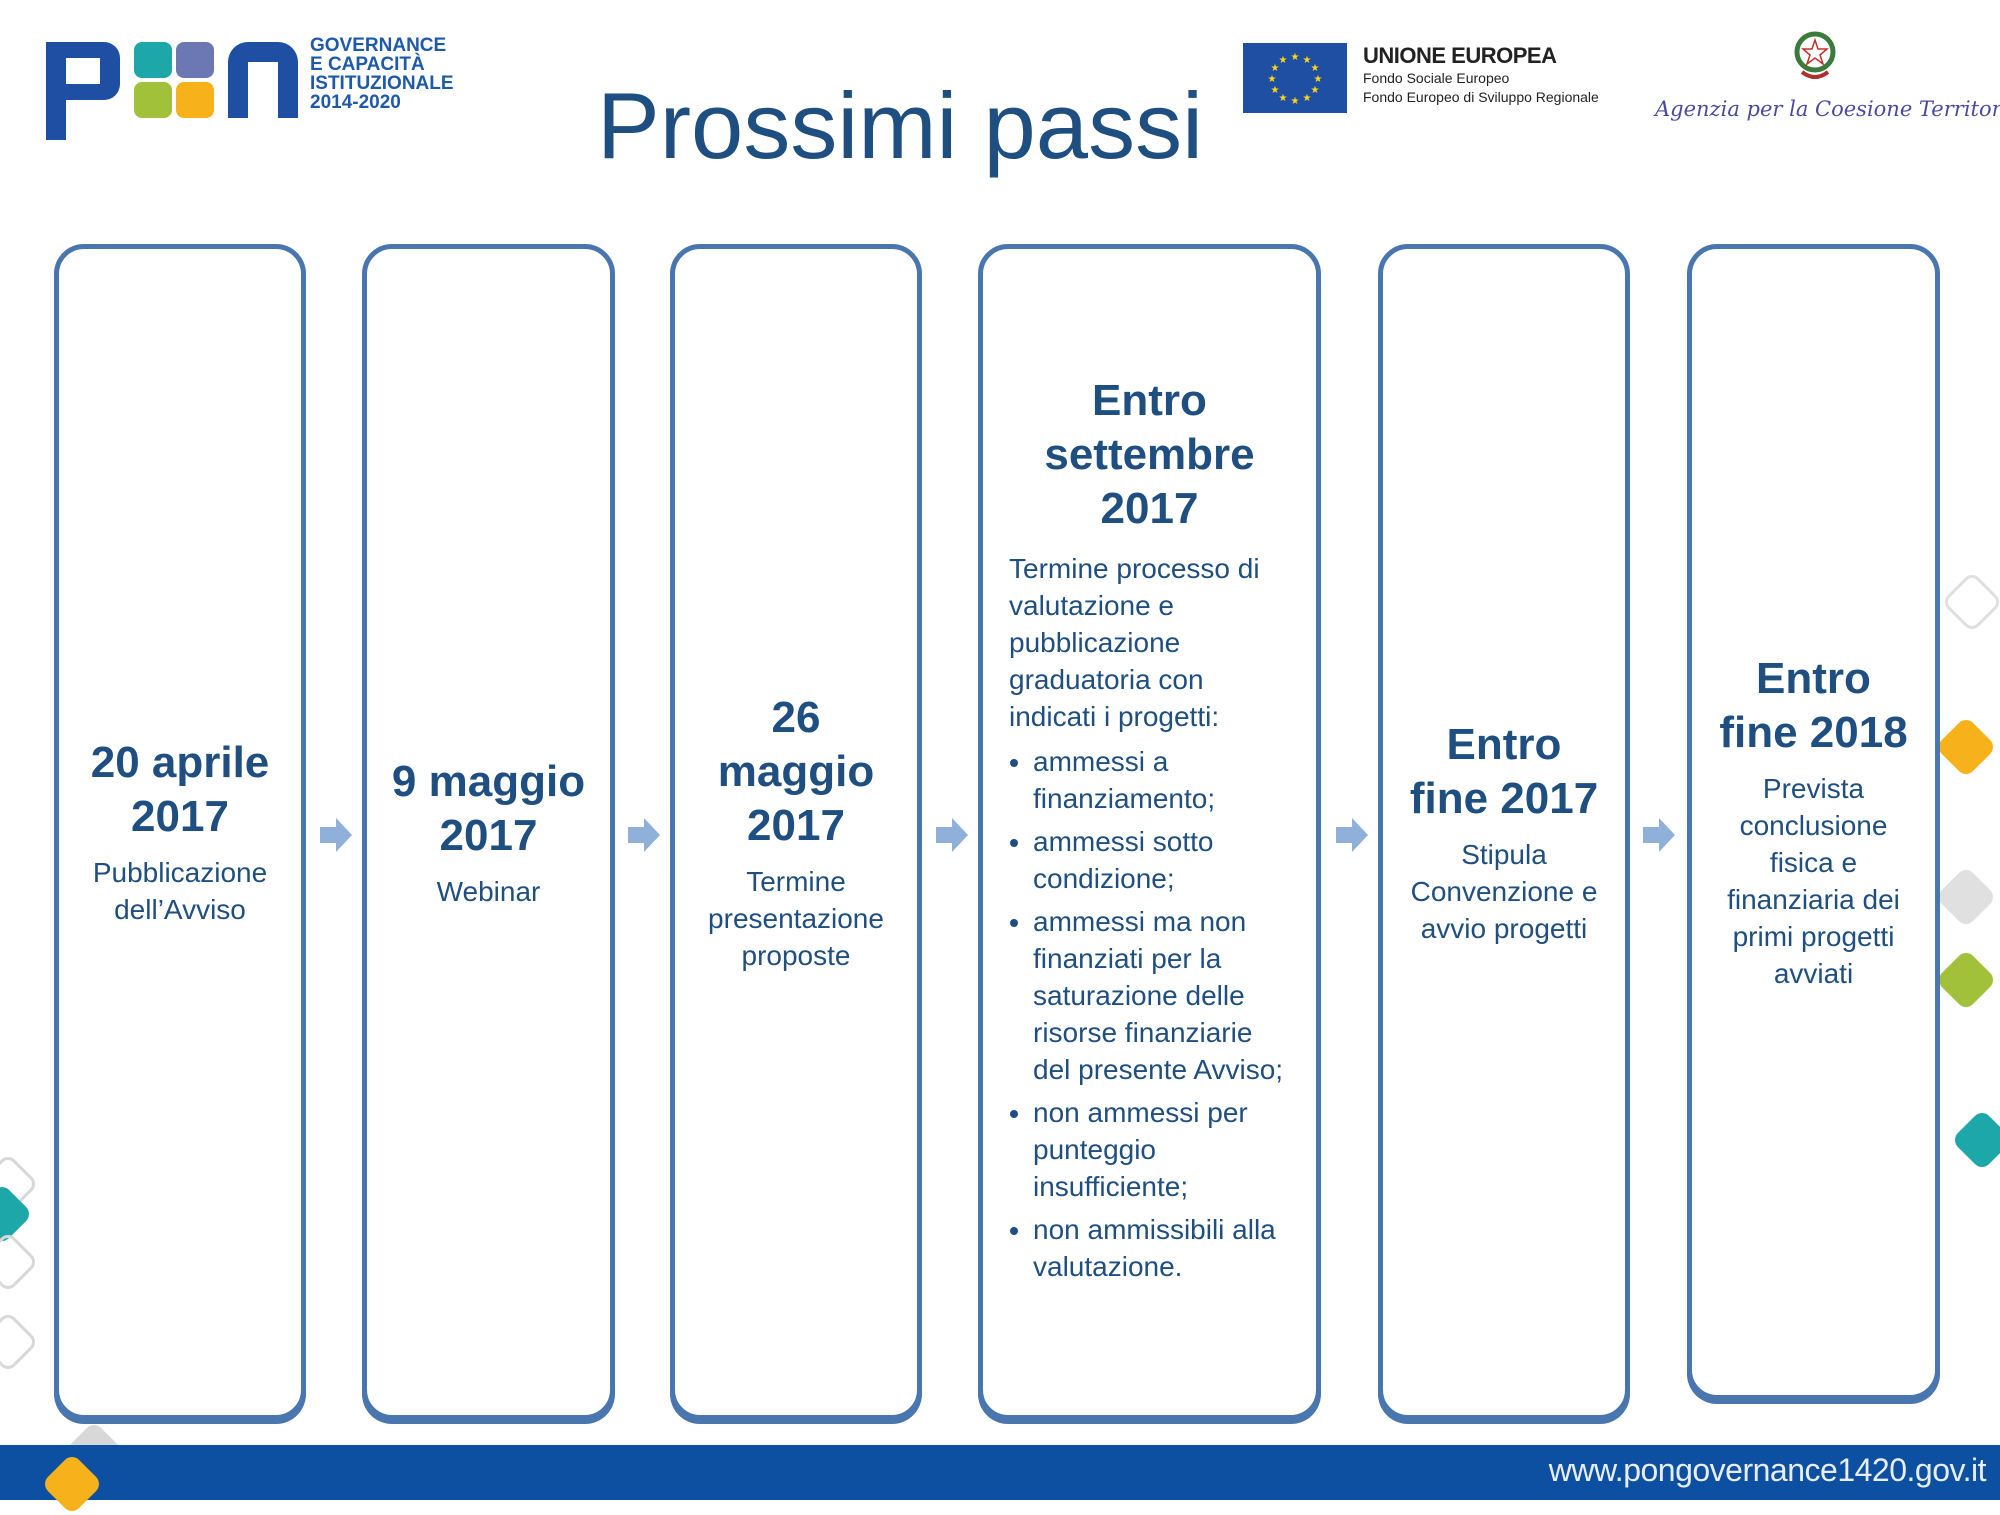 Image resolution: width=2000 pixels, height=1515 pixels. I want to click on pon-logo-mark, so click(172, 91).